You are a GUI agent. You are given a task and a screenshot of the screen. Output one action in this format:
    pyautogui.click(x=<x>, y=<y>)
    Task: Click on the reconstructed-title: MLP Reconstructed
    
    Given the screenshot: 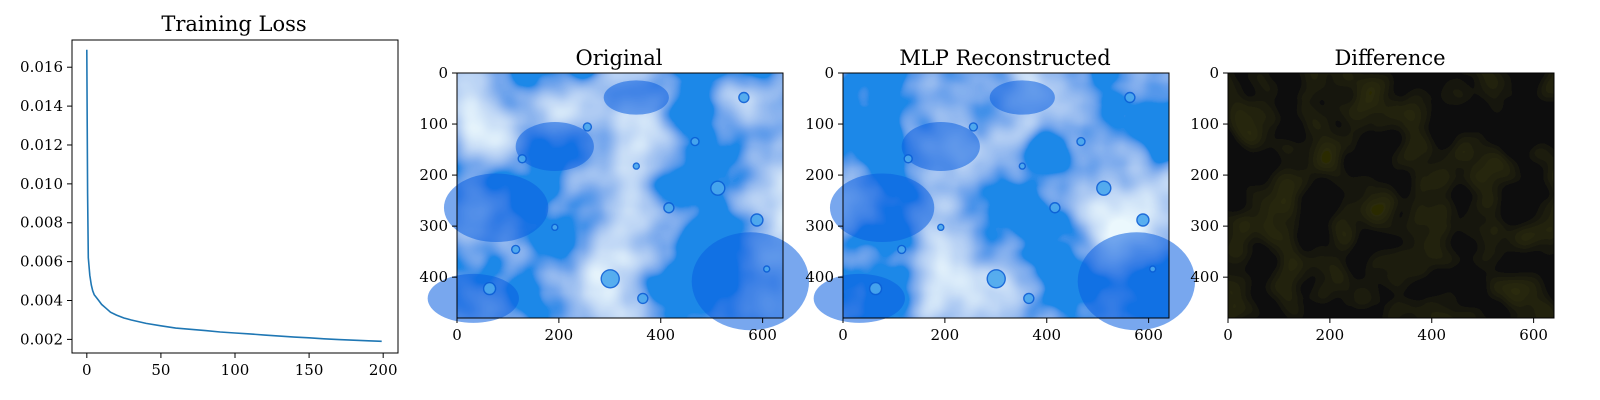 What is the action you would take?
    pyautogui.click(x=1004, y=58)
    